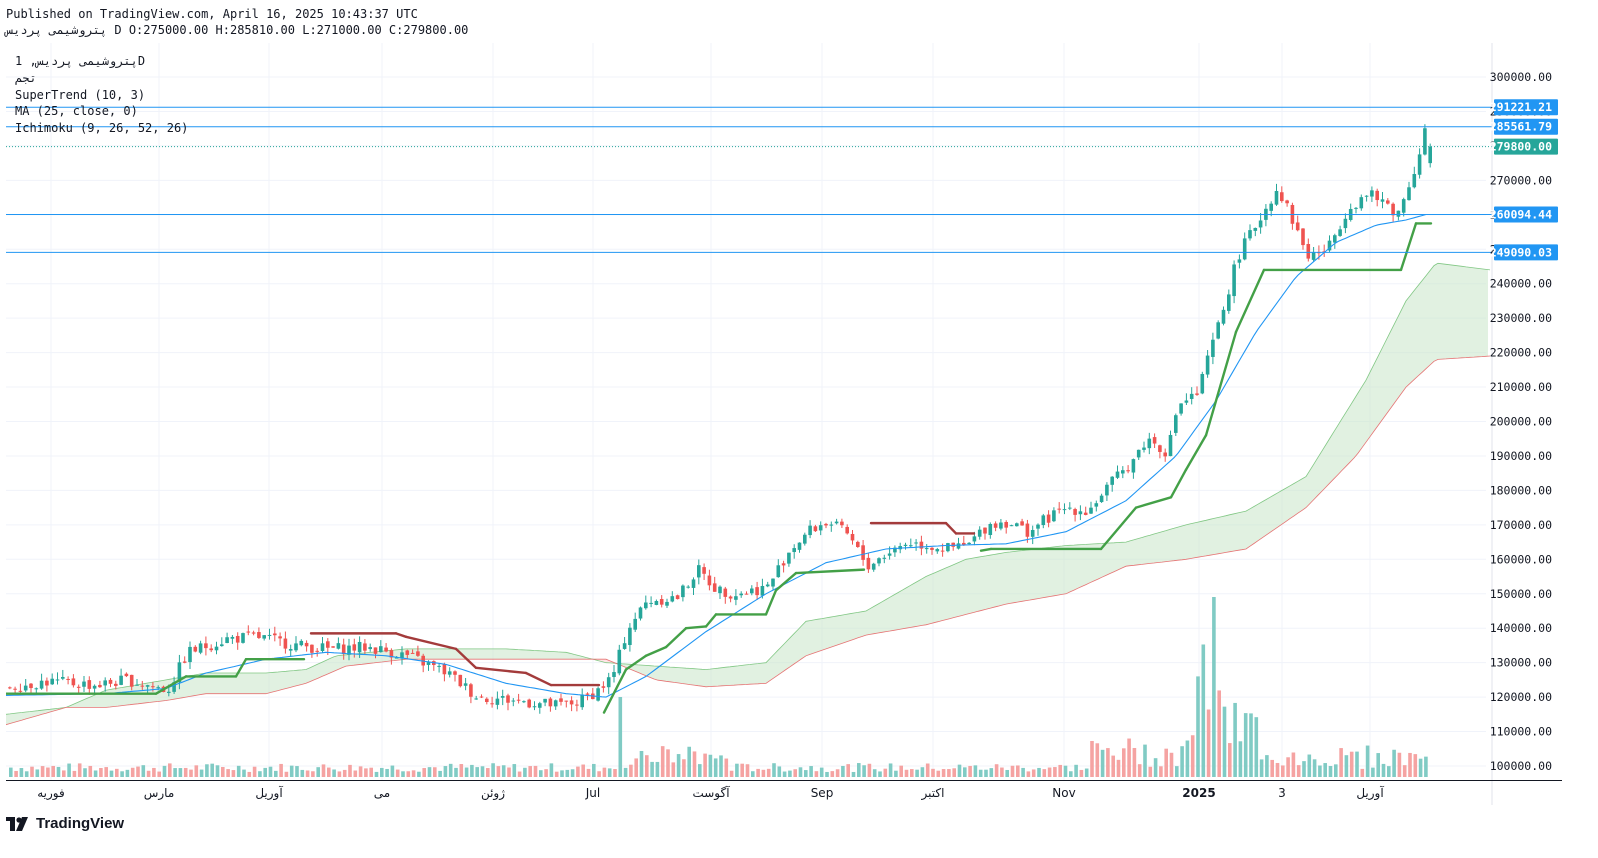 Image resolution: width=1598 pixels, height=858 pixels. What do you see at coordinates (493, 793) in the screenshot?
I see `date-axis-label: ژوئن` at bounding box center [493, 793].